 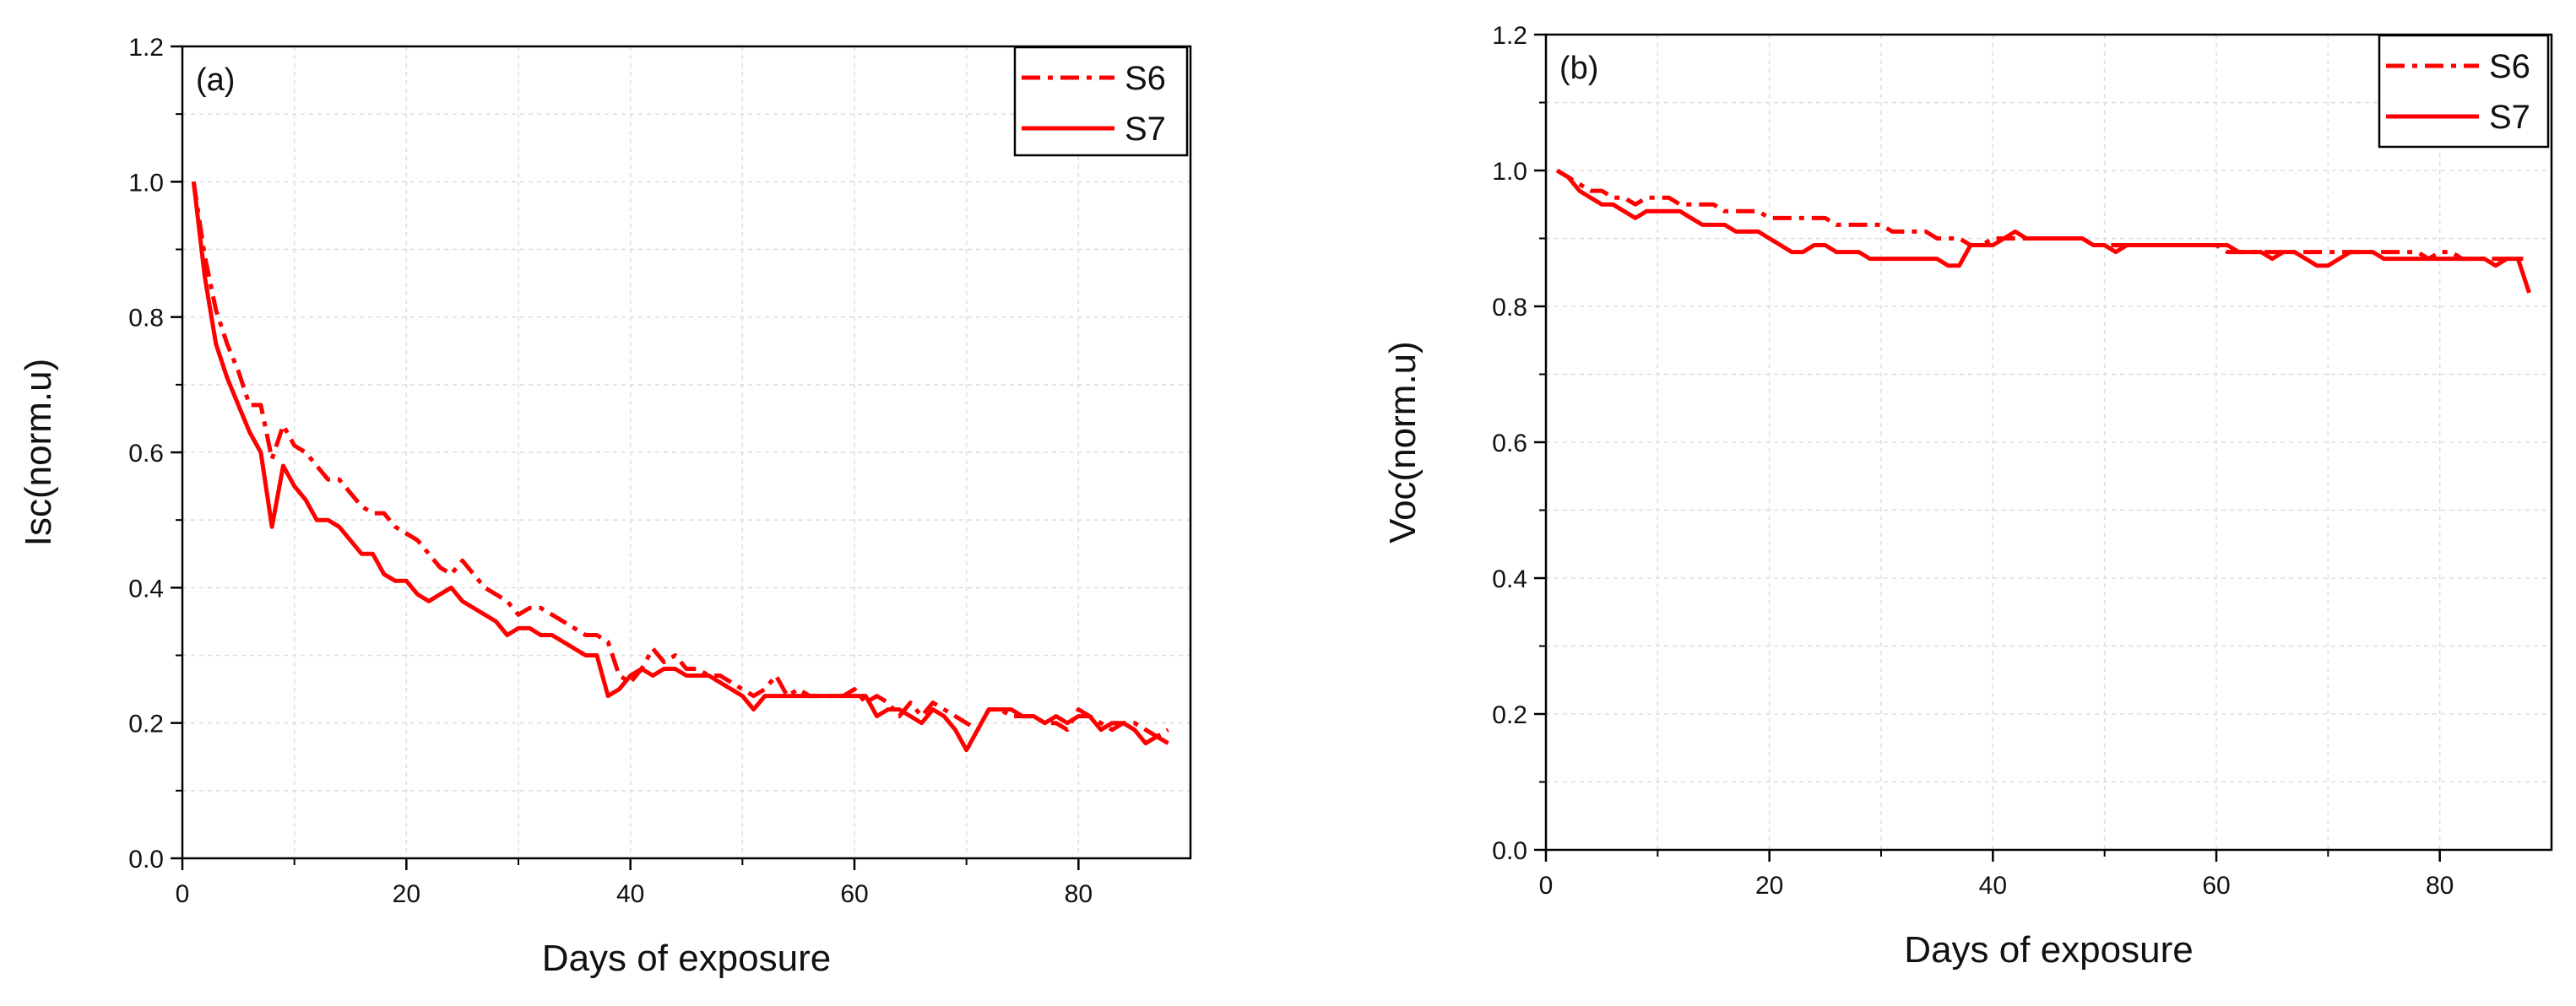 What do you see at coordinates (1578, 68) in the screenshot?
I see `panel-label: (b)` at bounding box center [1578, 68].